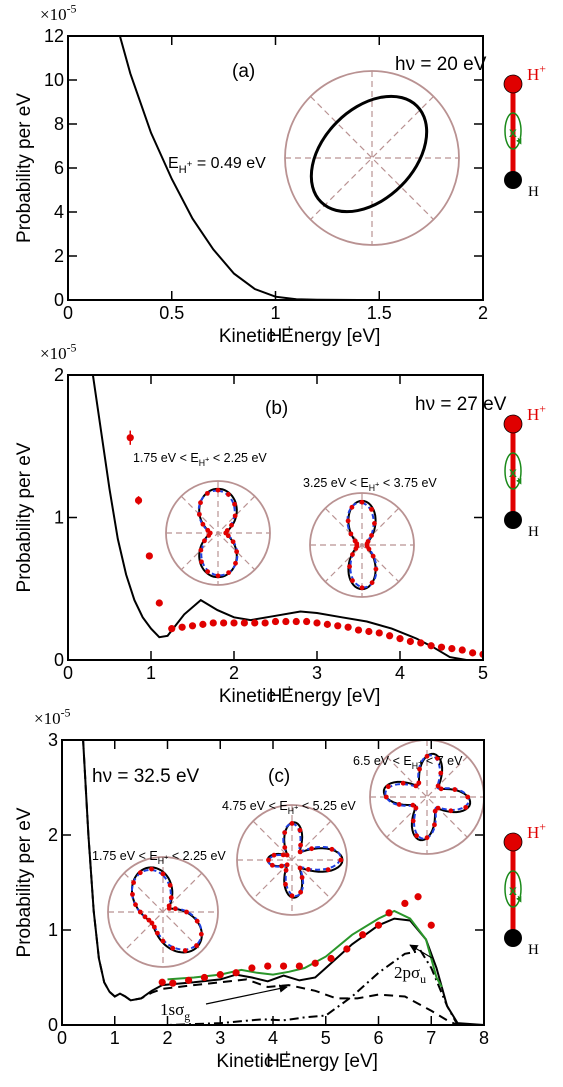  Describe the element at coordinates (427, 797) in the screenshot. I see `inset-axis` at that location.